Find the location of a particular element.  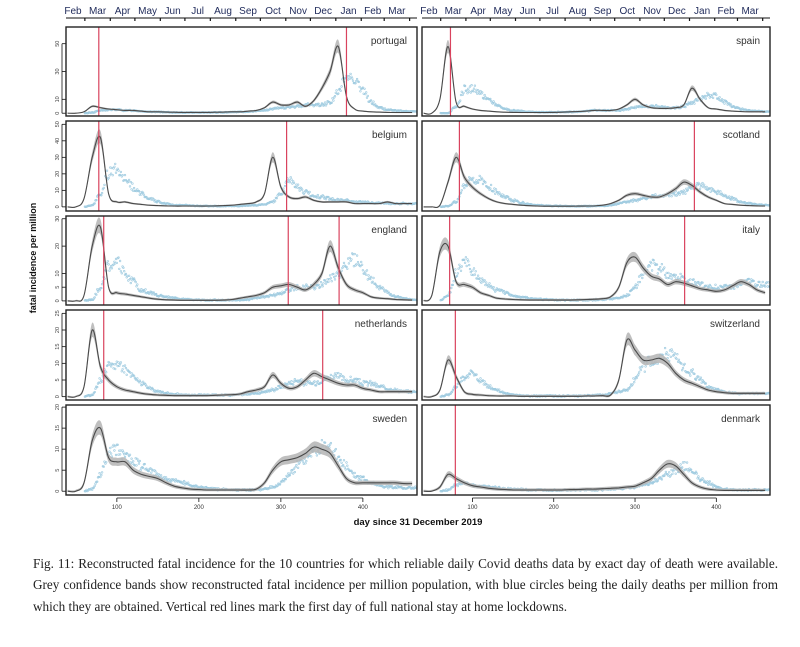

y-tick-label: 10 is located at coordinates (58, 99).